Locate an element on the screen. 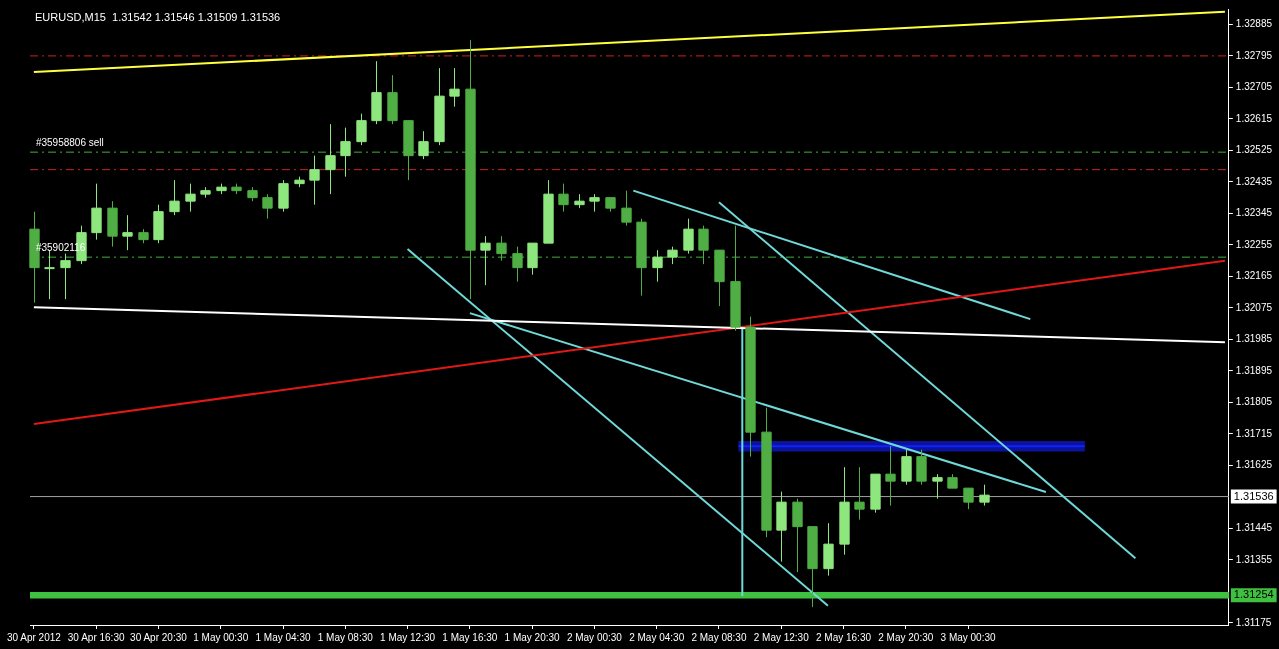 The height and width of the screenshot is (649, 1279). y-tick-label: 1.32525 is located at coordinates (1254, 150).